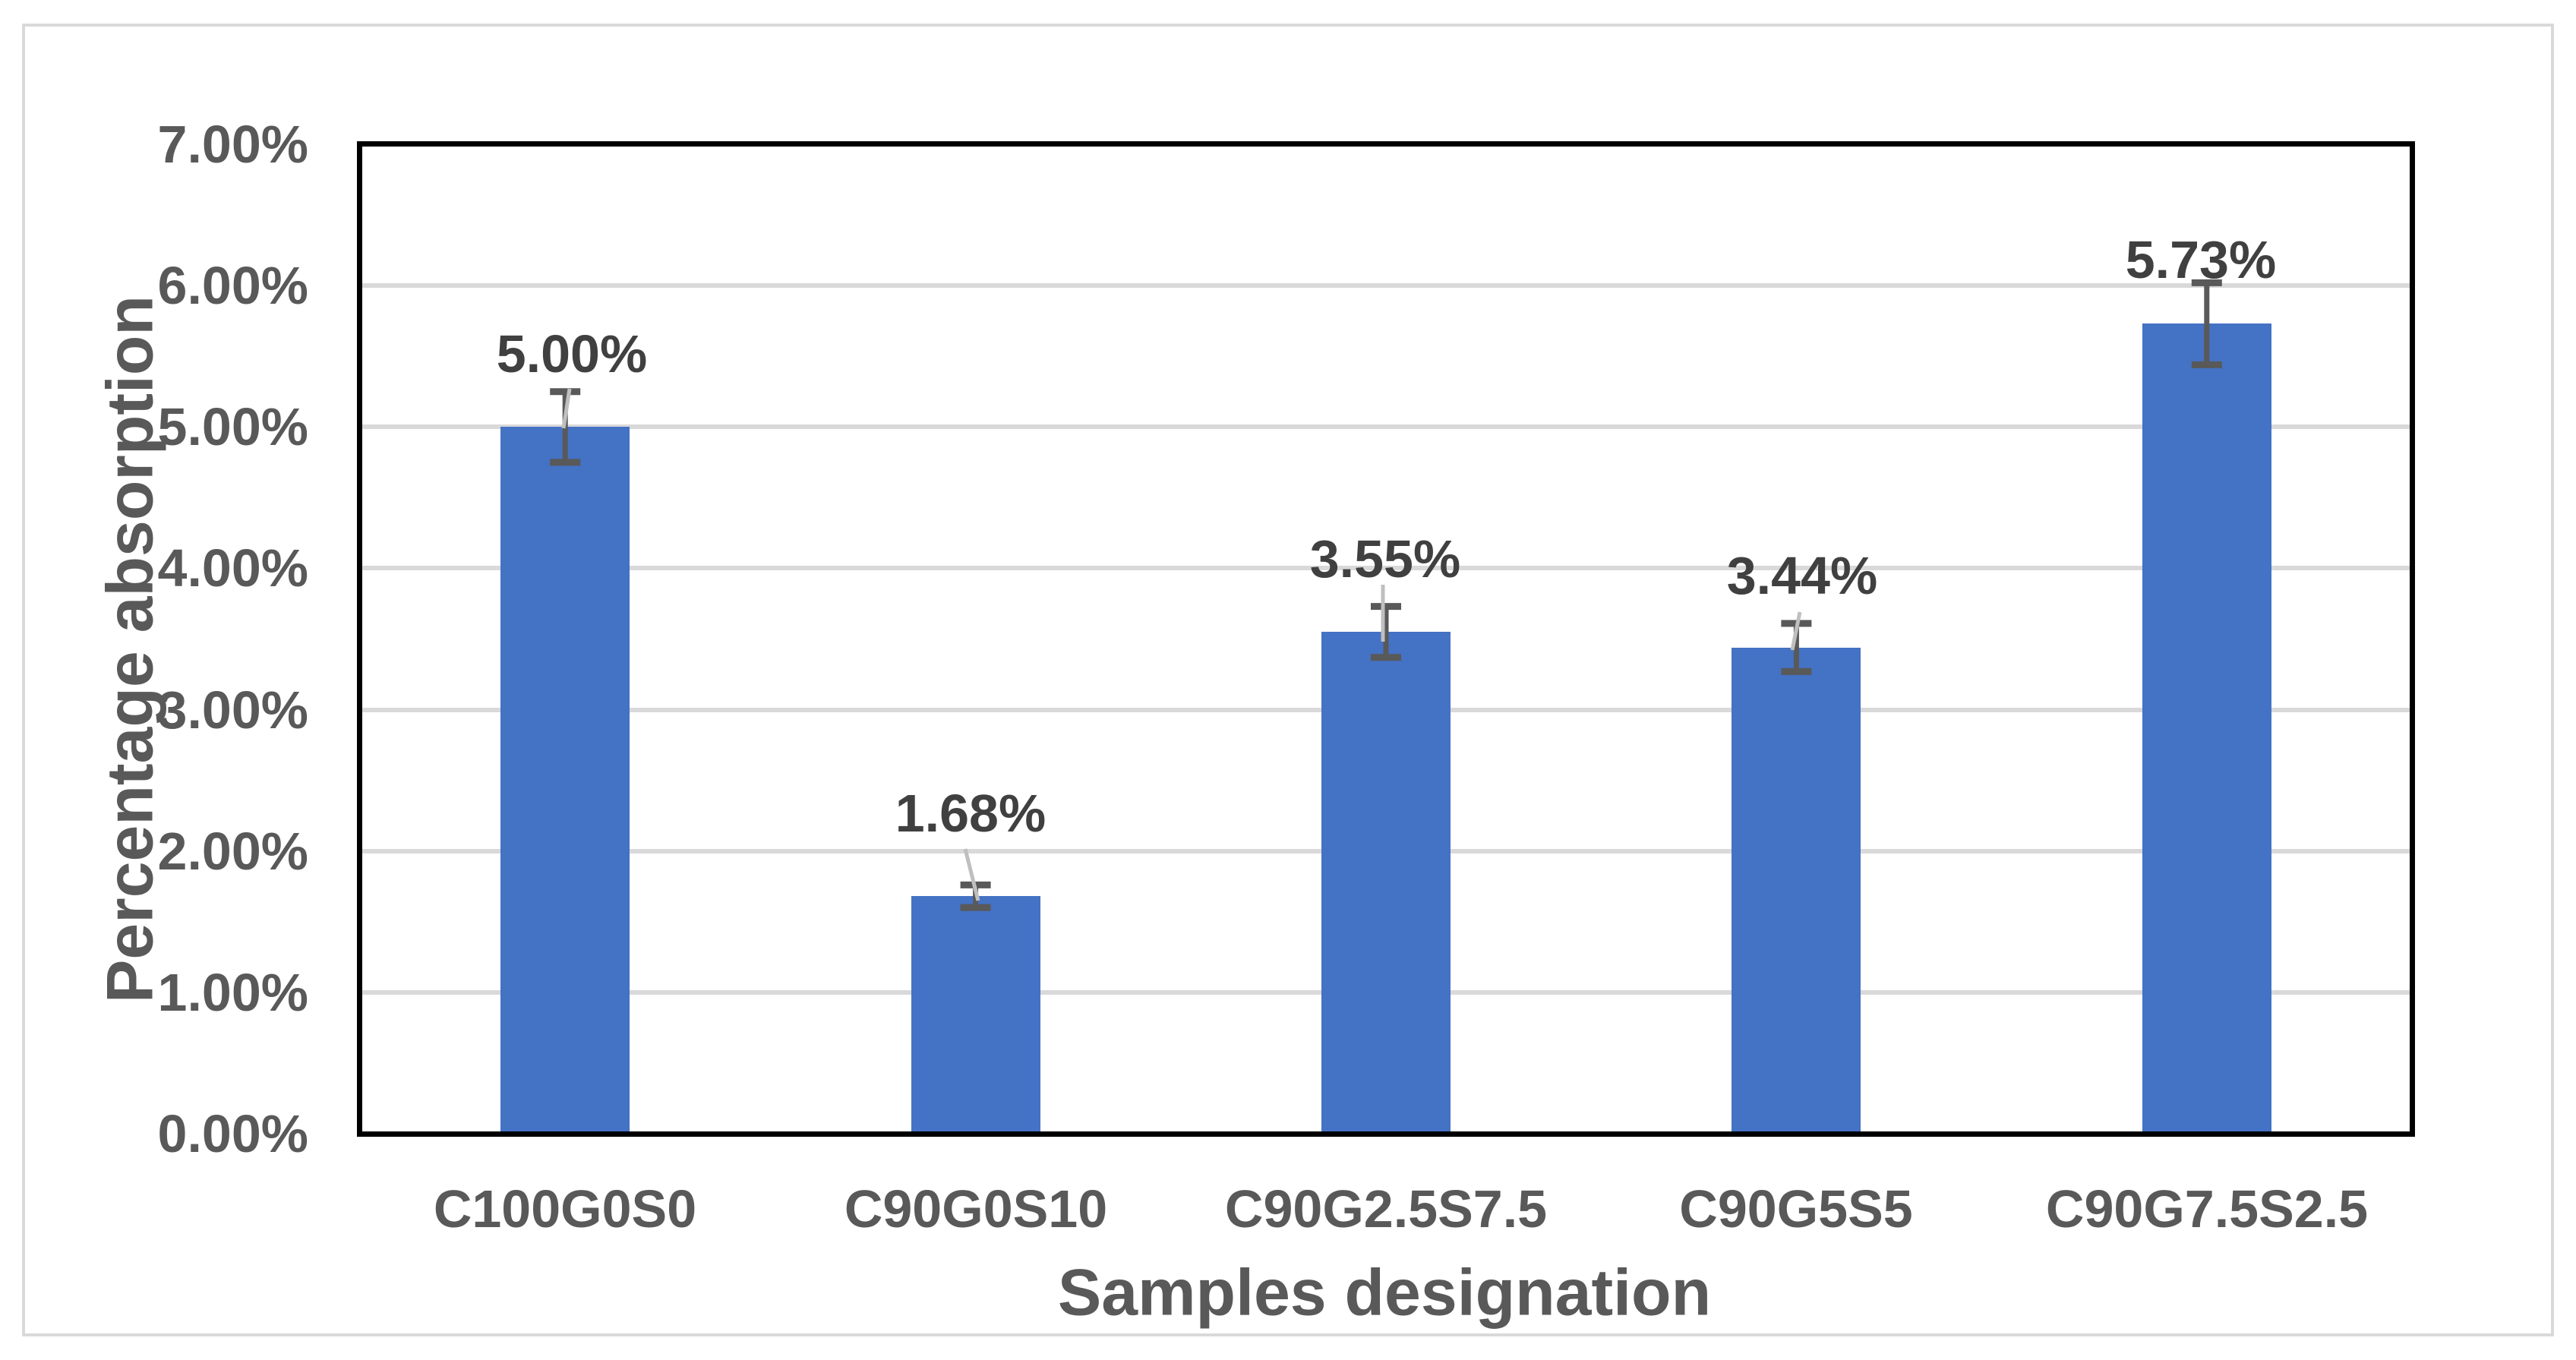  What do you see at coordinates (1796, 1209) in the screenshot?
I see `x-tick-label: C90G5S5` at bounding box center [1796, 1209].